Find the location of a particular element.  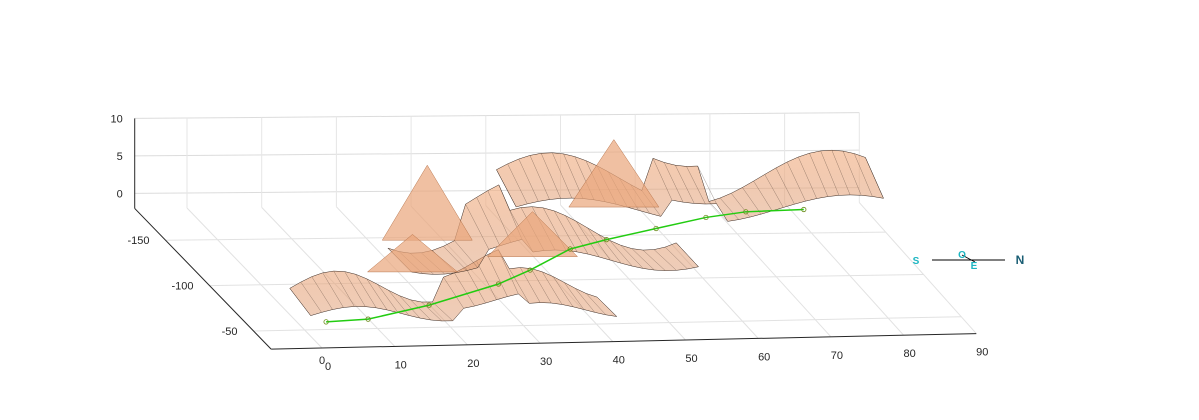

compass-west-label: O is located at coordinates (962, 255).